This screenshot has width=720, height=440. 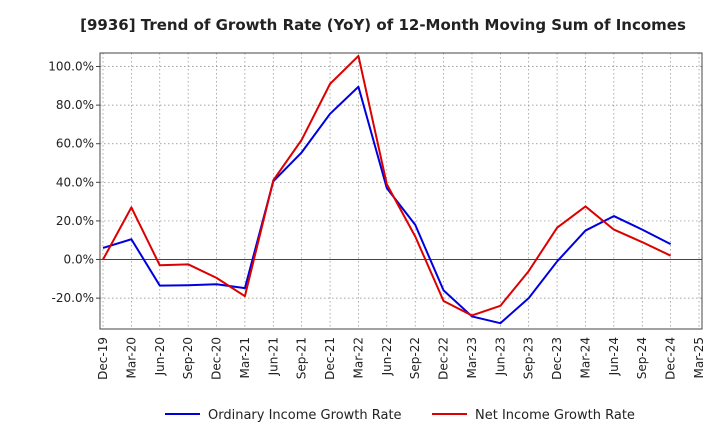 What do you see at coordinates (302, 358) in the screenshot?
I see `x-tick-label: Sep-21` at bounding box center [302, 358].